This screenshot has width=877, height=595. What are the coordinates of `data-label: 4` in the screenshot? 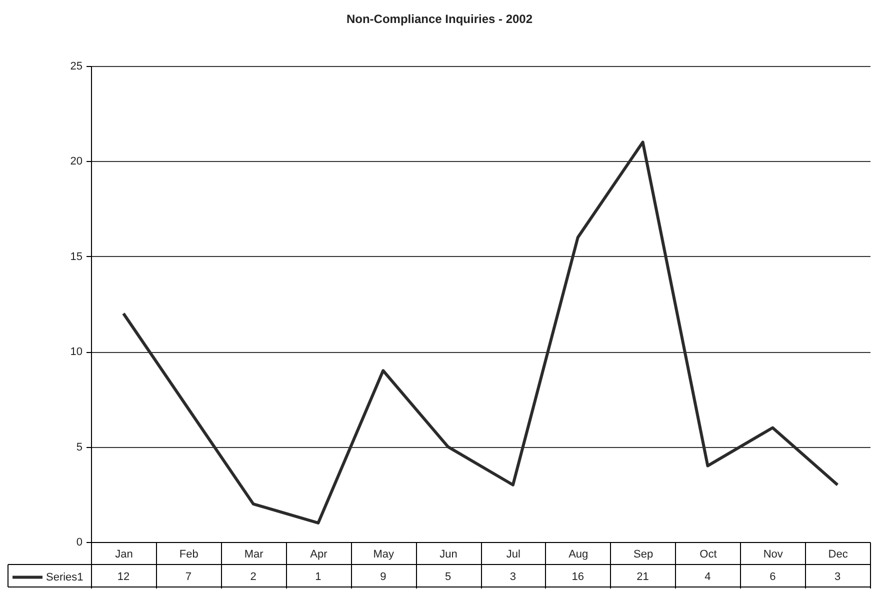 It's located at (707, 576).